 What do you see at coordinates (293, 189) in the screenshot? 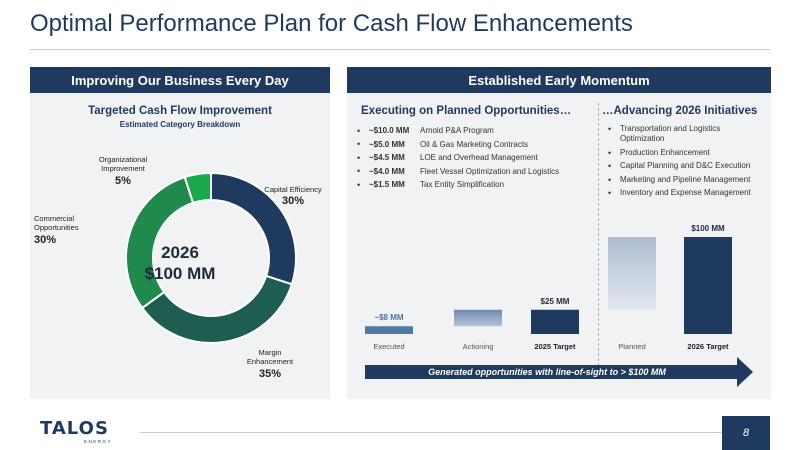
I see `slice-name: Capital Efficiency` at bounding box center [293, 189].